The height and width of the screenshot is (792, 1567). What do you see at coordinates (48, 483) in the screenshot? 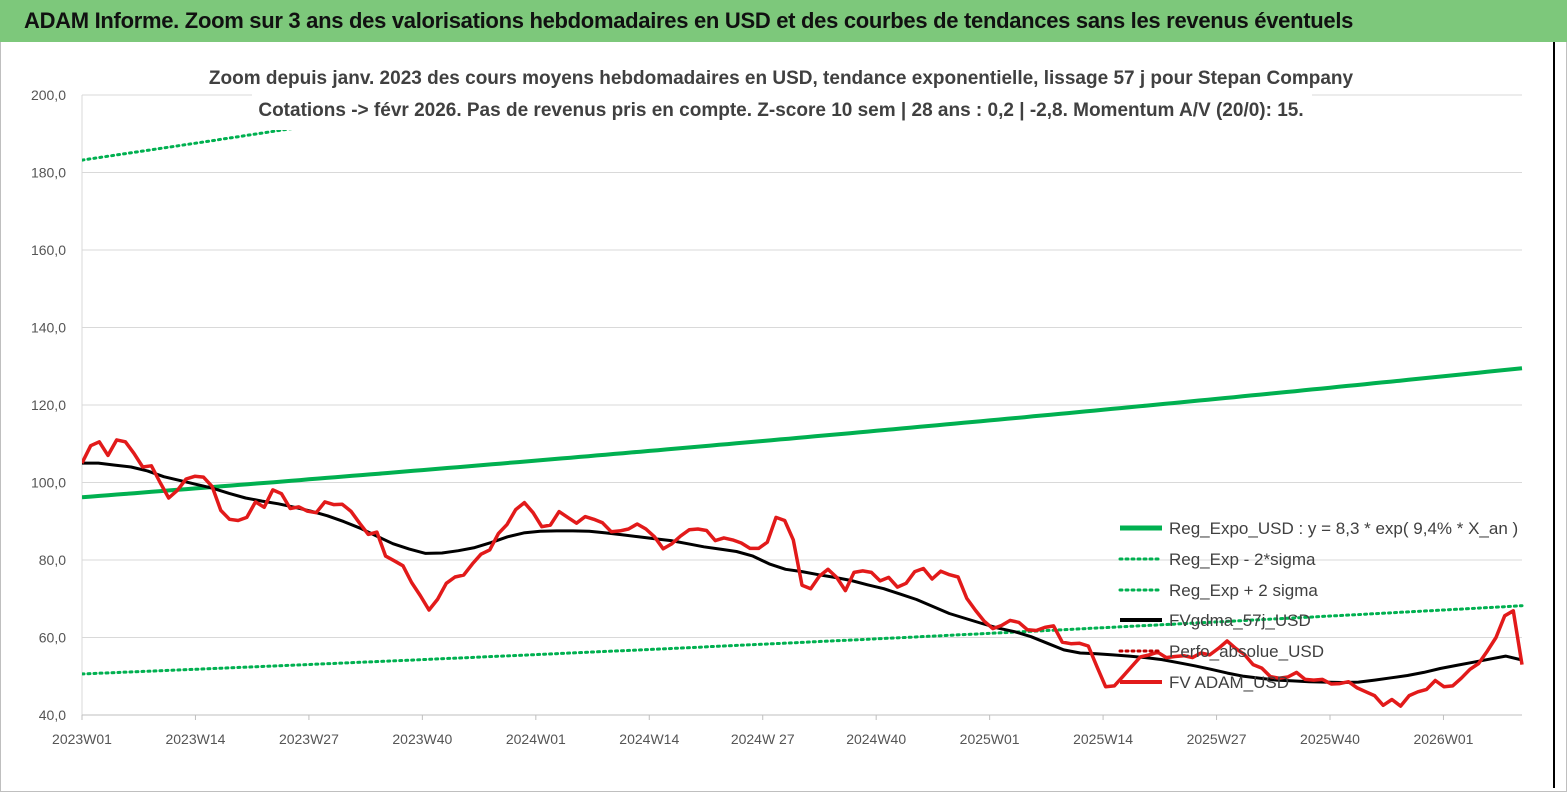
I see `y-tick-label: 100,0` at bounding box center [48, 483].